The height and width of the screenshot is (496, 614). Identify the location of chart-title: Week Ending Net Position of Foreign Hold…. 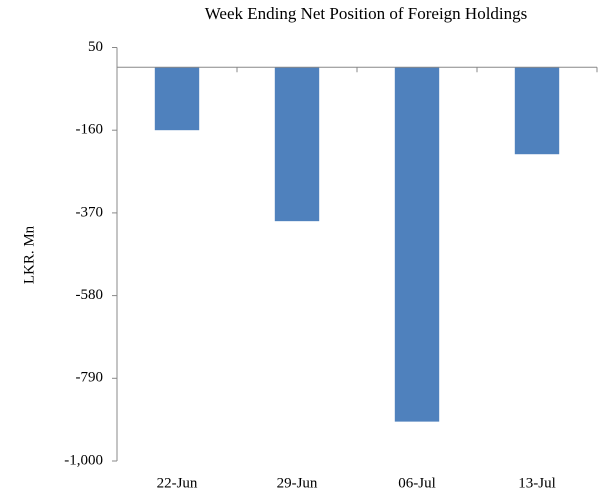
(366, 13).